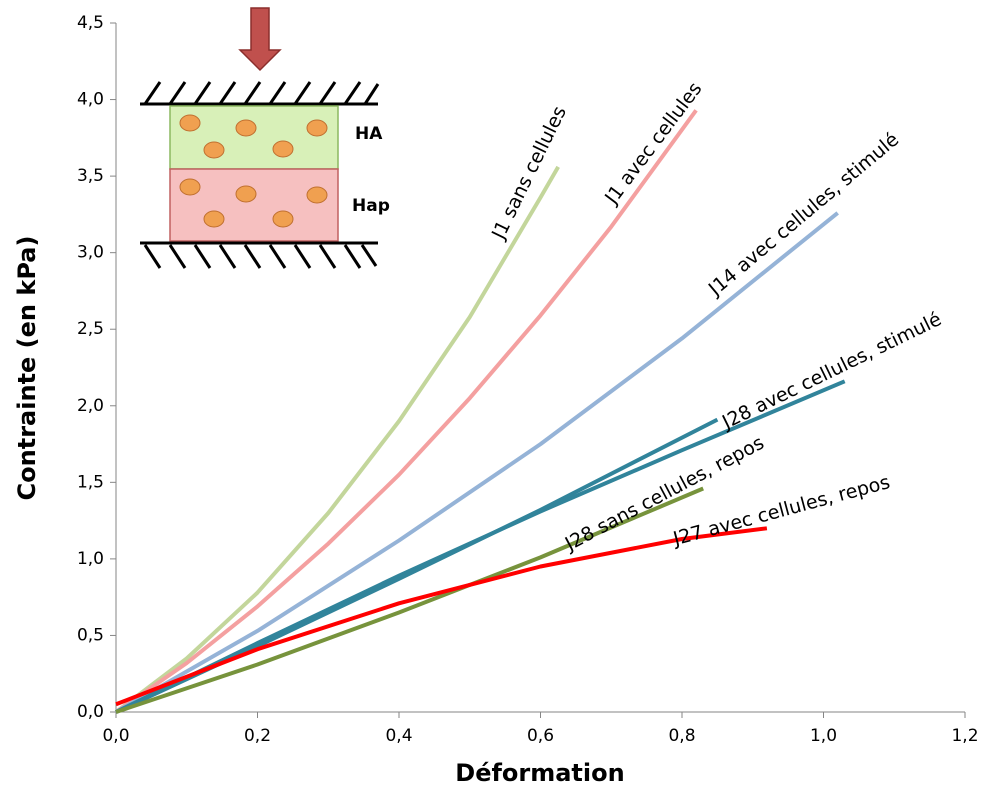 This screenshot has width=1002, height=789. What do you see at coordinates (90, 100) in the screenshot?
I see `y-tick-label: 4,0` at bounding box center [90, 100].